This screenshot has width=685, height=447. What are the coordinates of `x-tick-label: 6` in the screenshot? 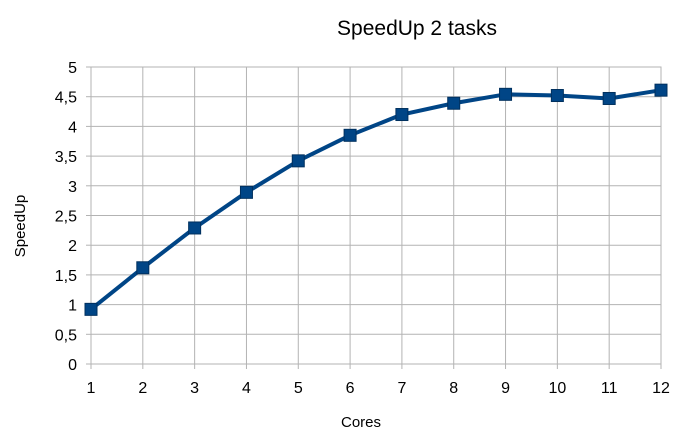 It's located at (350, 388).